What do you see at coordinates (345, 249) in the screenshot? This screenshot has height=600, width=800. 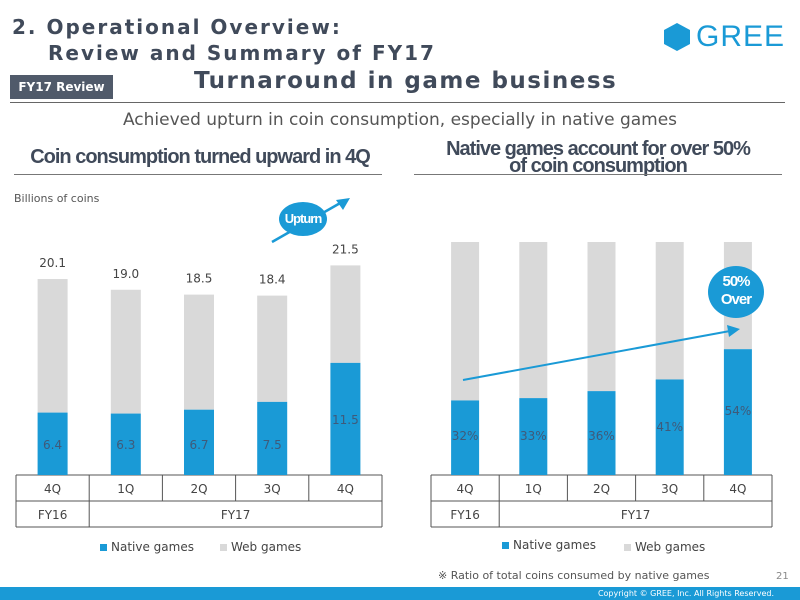 I see `total-value-label: 21.5` at bounding box center [345, 249].